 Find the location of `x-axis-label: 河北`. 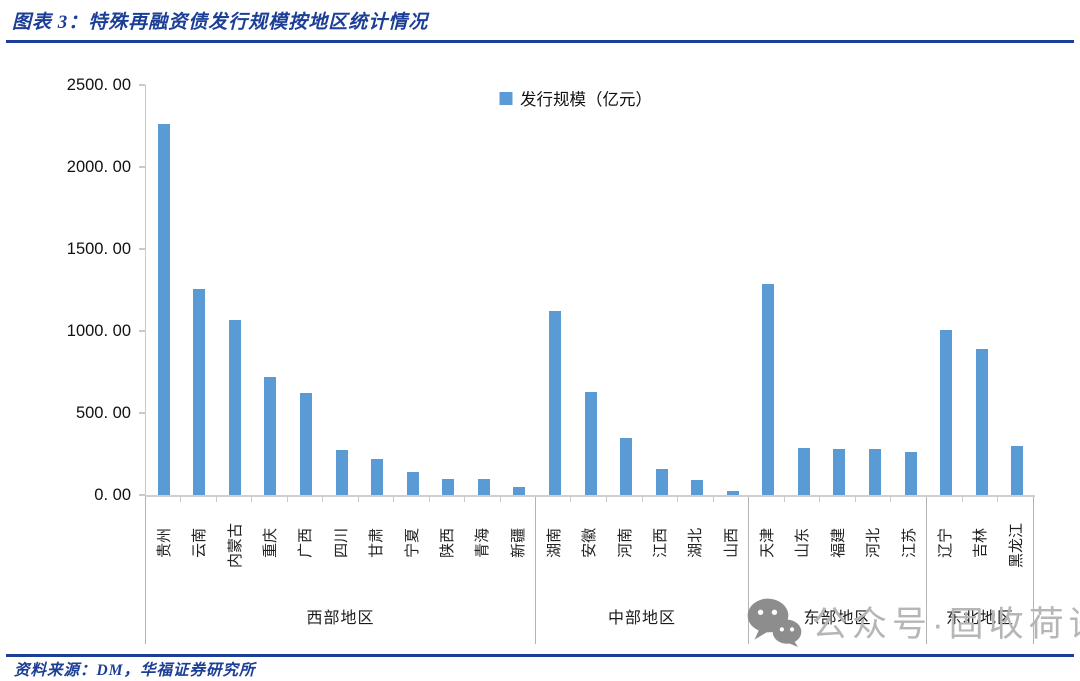

x-axis-label: 河北 is located at coordinates (874, 542).